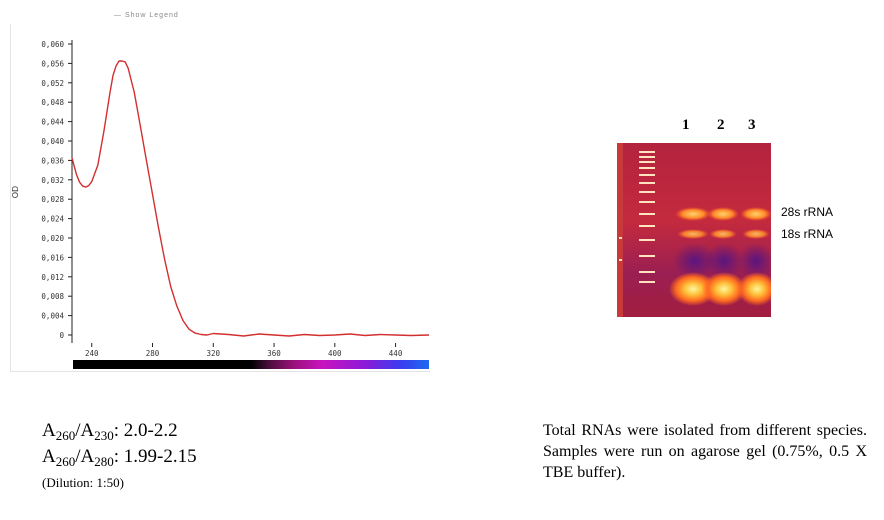 The image size is (884, 520). Describe the element at coordinates (15, 192) in the screenshot. I see `y-axis-title: OD` at that location.